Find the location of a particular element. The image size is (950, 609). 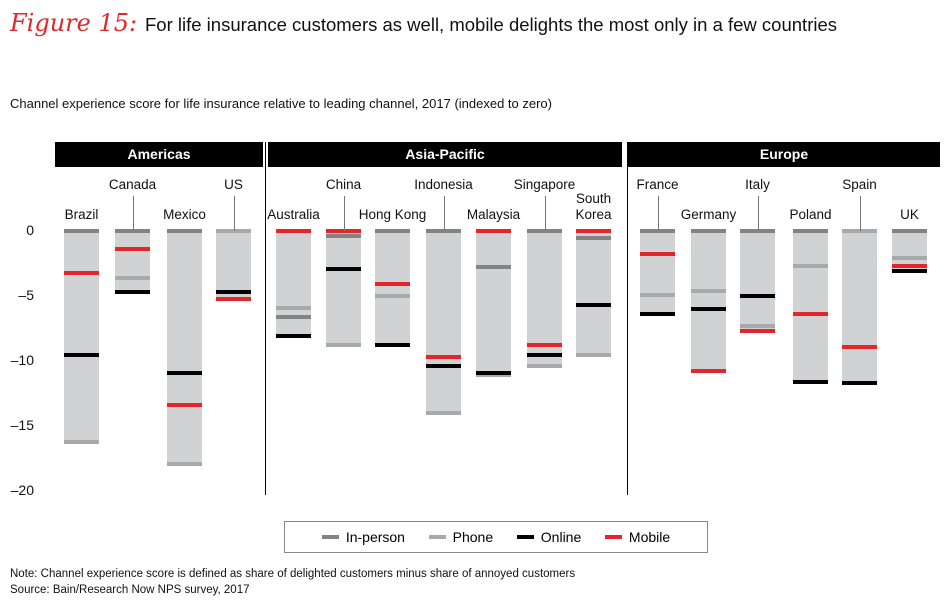

y-tick-label: 0 is located at coordinates (30, 230).